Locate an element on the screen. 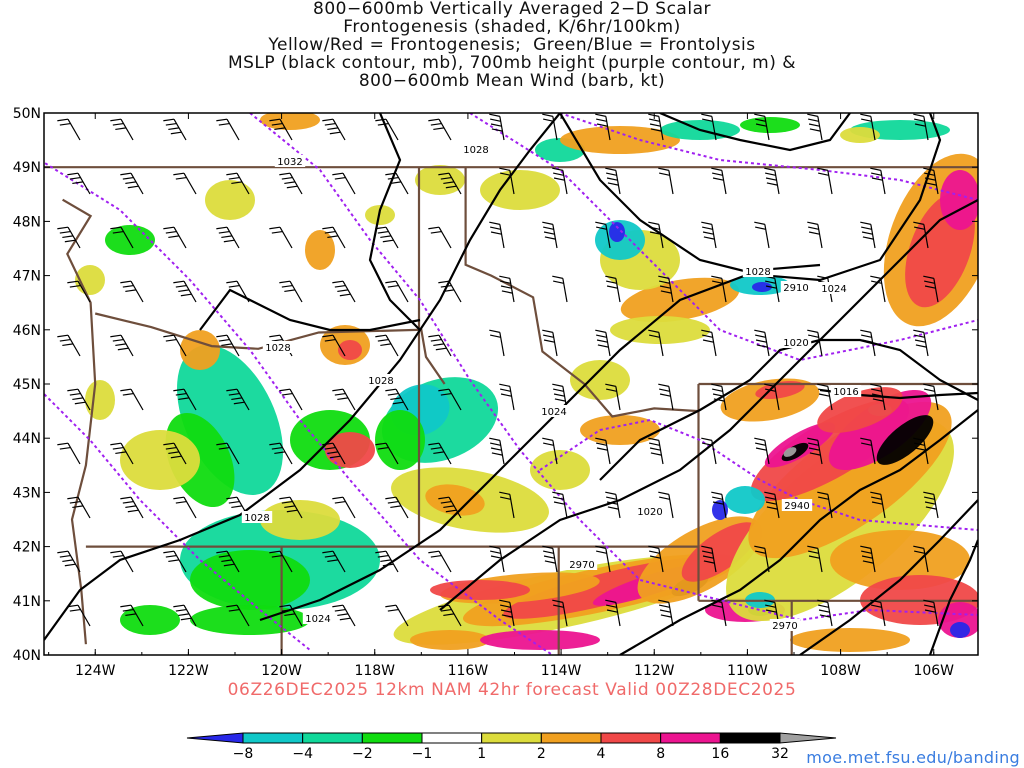 This screenshot has width=1024, height=768. lat-label: 46N is located at coordinates (27, 331).